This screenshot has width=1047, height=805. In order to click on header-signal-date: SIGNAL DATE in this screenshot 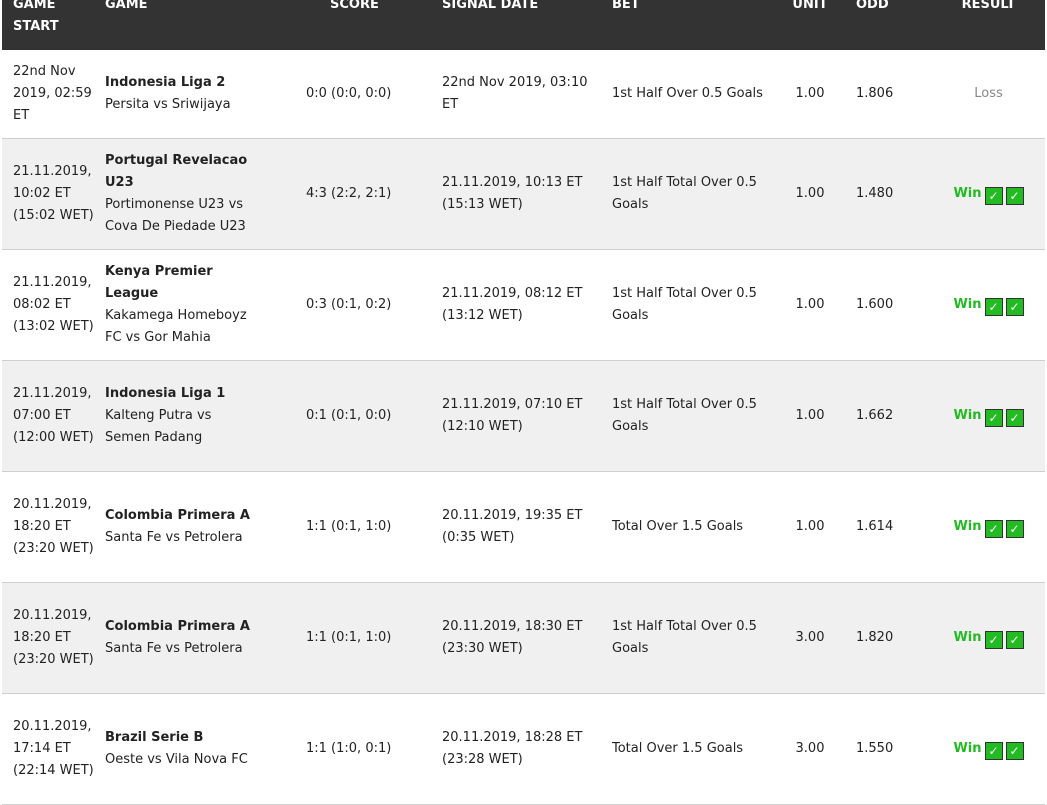, I will do `click(519, 25)`.